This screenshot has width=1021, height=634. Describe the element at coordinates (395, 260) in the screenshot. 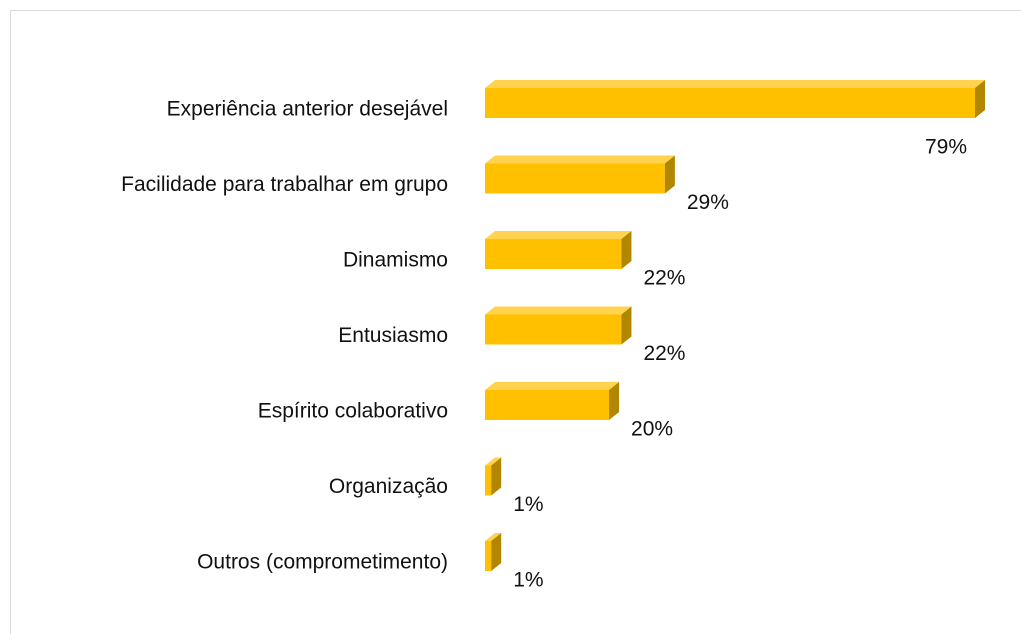

I see `category-label: Dinamismo` at that location.